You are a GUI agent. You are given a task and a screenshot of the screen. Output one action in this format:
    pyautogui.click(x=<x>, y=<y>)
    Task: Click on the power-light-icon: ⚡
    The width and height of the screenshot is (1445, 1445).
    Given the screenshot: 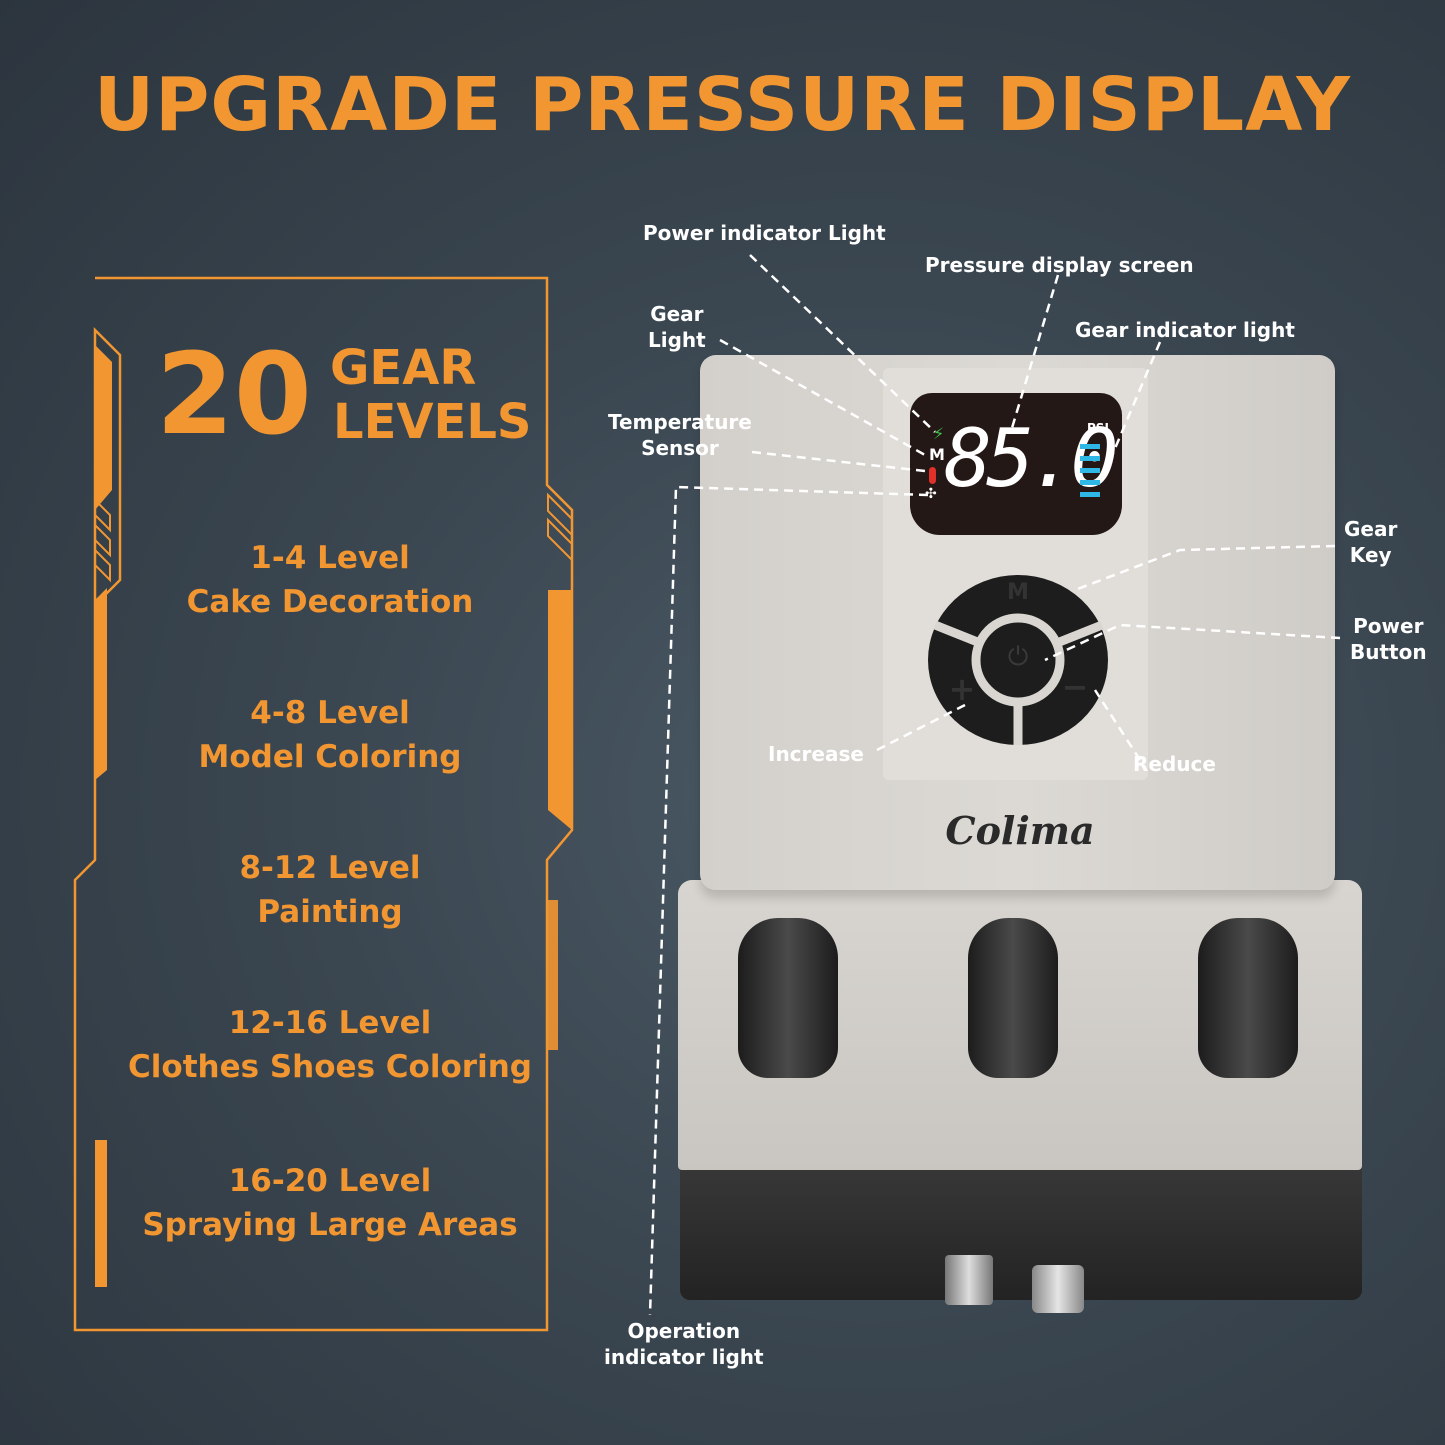 What is the action you would take?
    pyautogui.click(x=939, y=433)
    